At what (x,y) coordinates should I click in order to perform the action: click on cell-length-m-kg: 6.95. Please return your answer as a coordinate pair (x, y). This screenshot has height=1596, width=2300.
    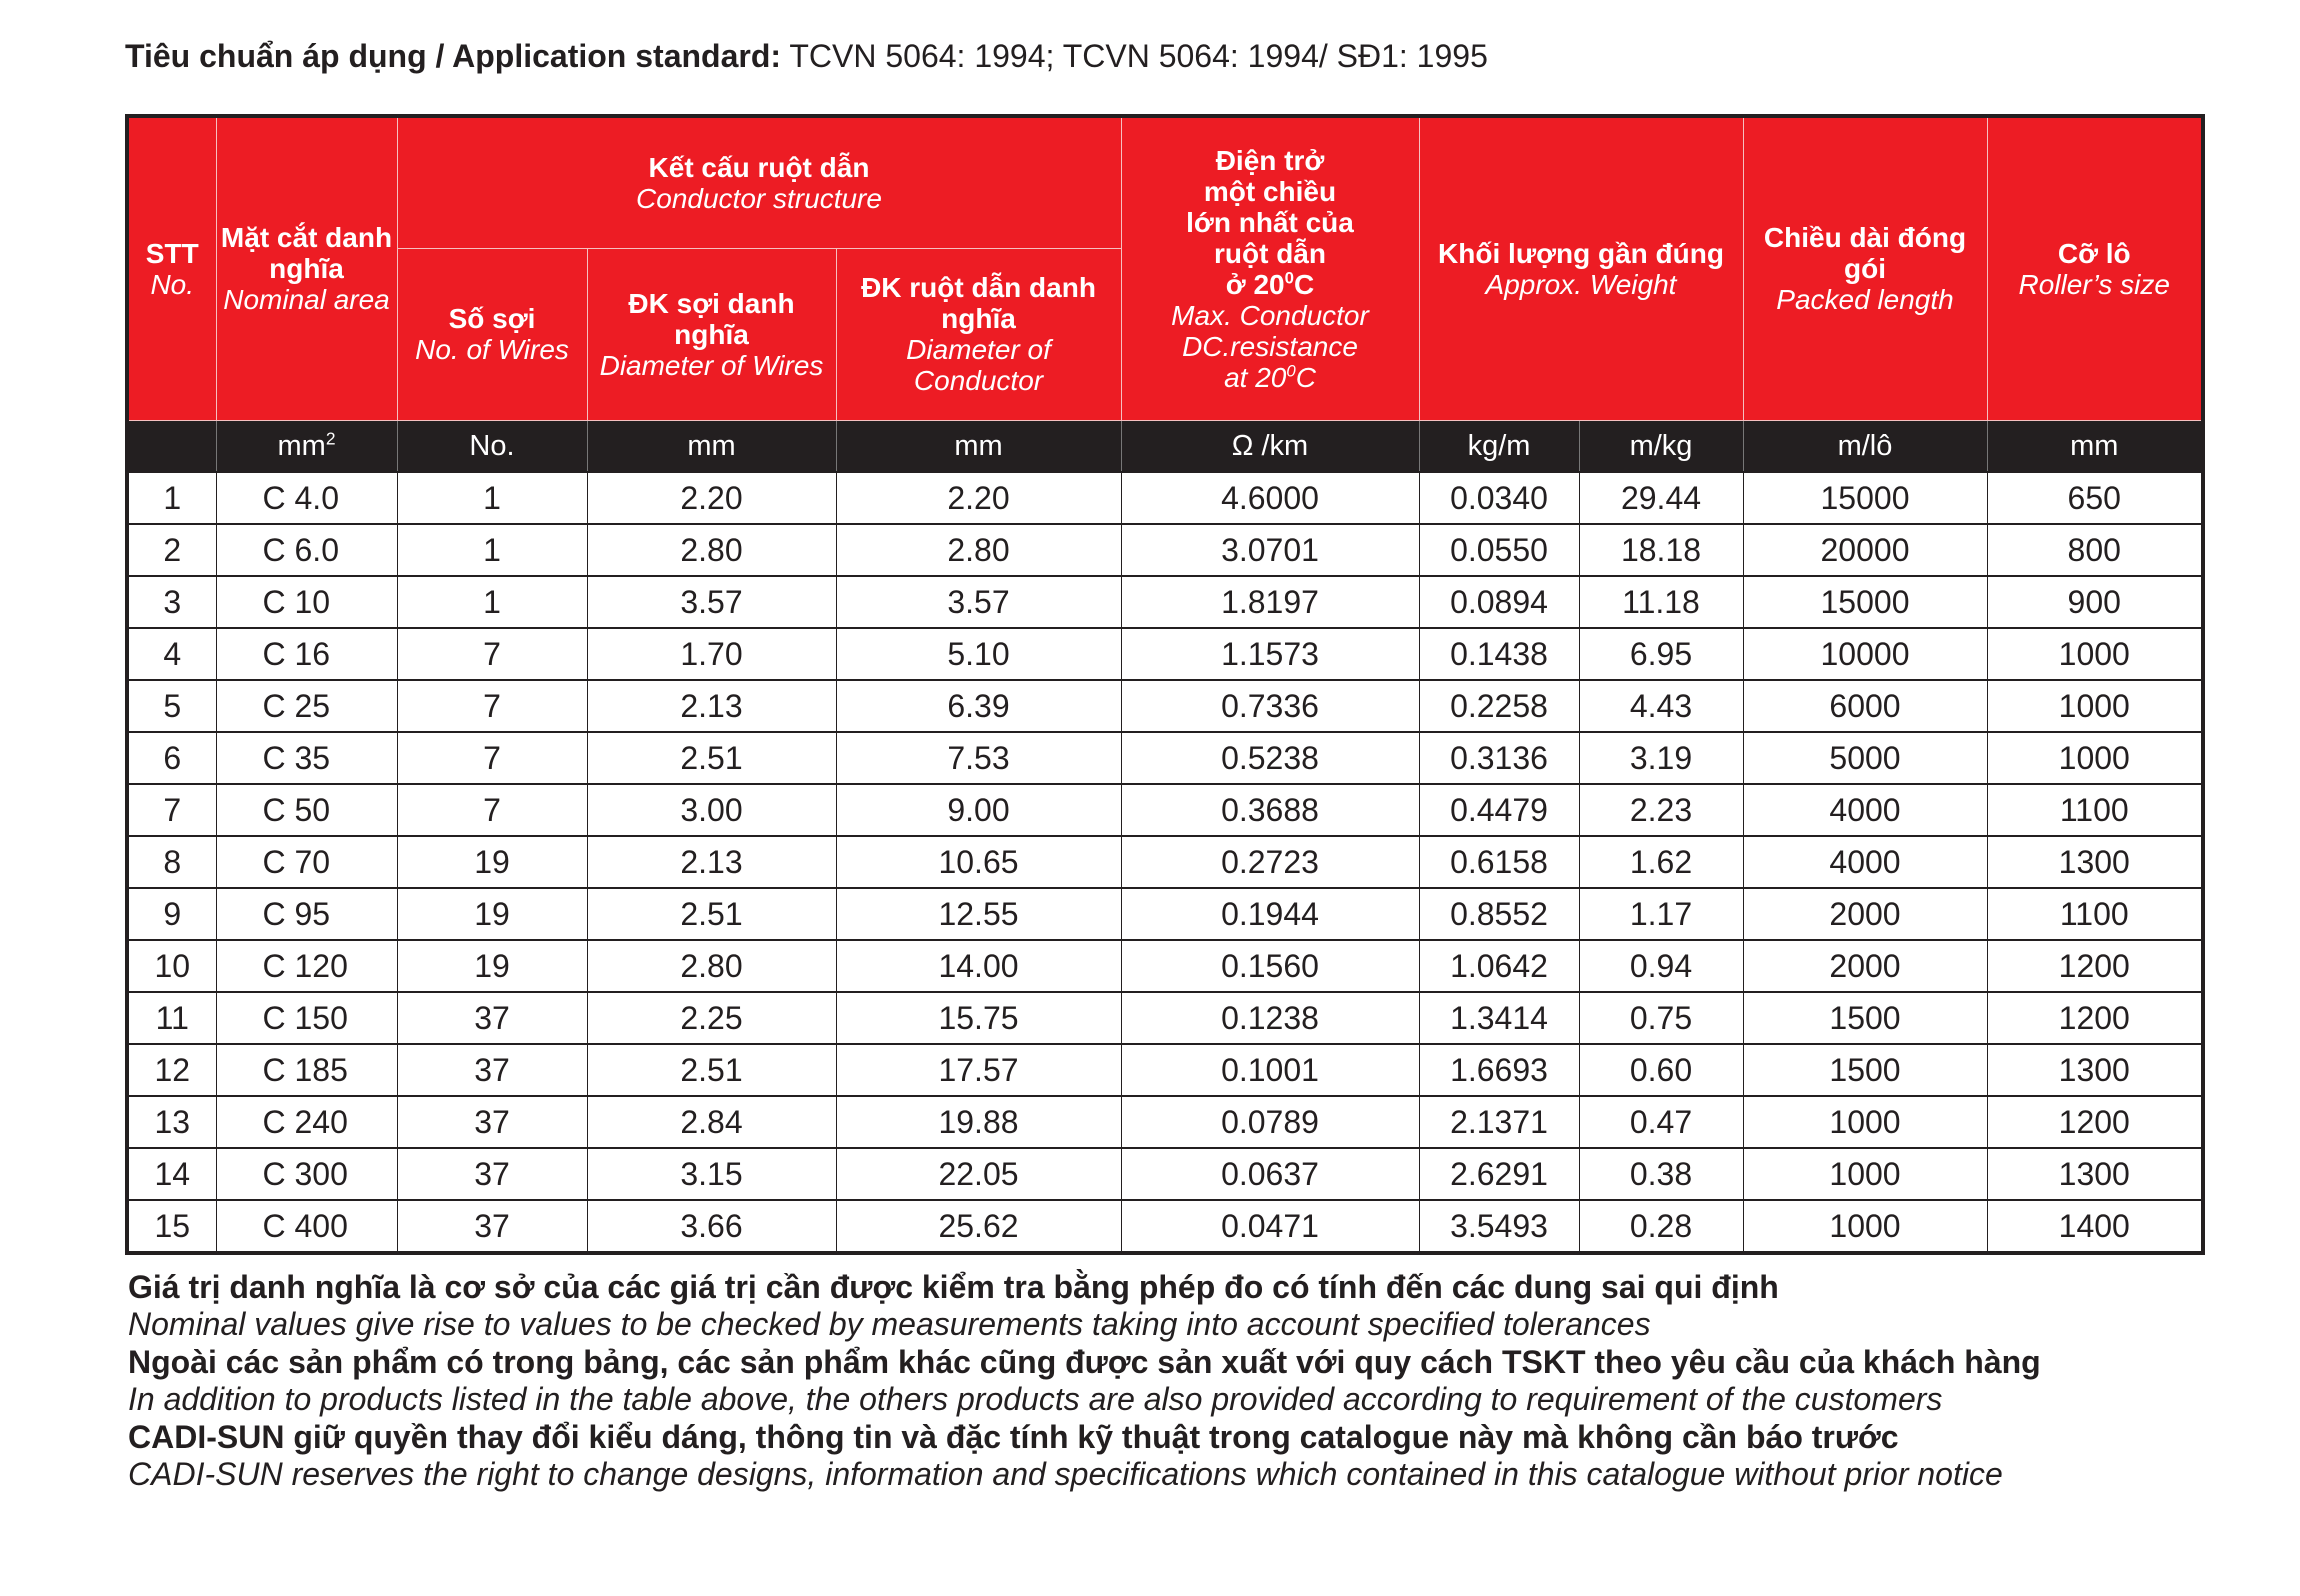
    Looking at the image, I should click on (1661, 653).